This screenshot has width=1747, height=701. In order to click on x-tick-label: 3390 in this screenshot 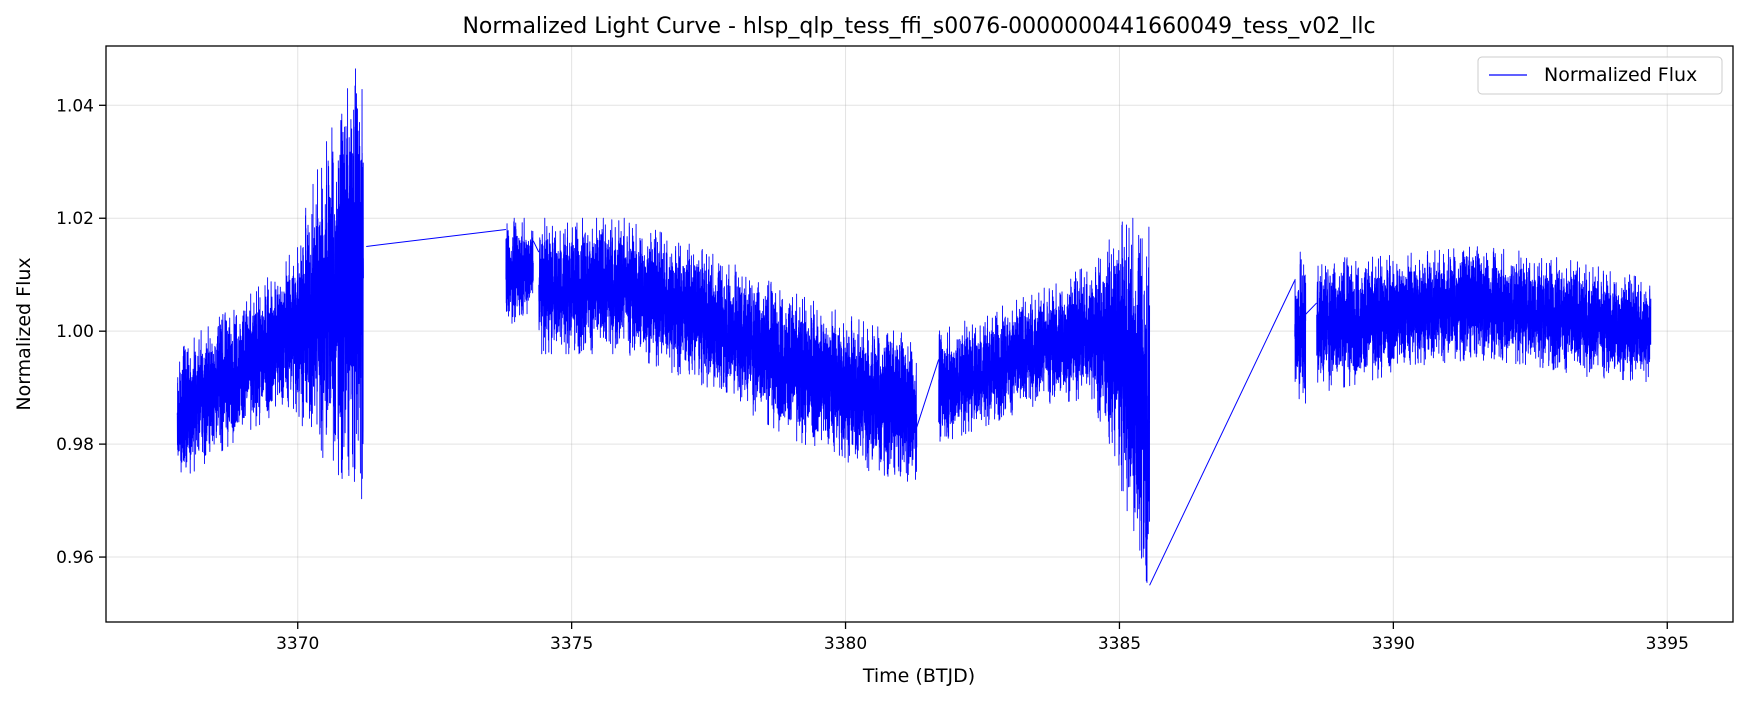, I will do `click(1393, 644)`.